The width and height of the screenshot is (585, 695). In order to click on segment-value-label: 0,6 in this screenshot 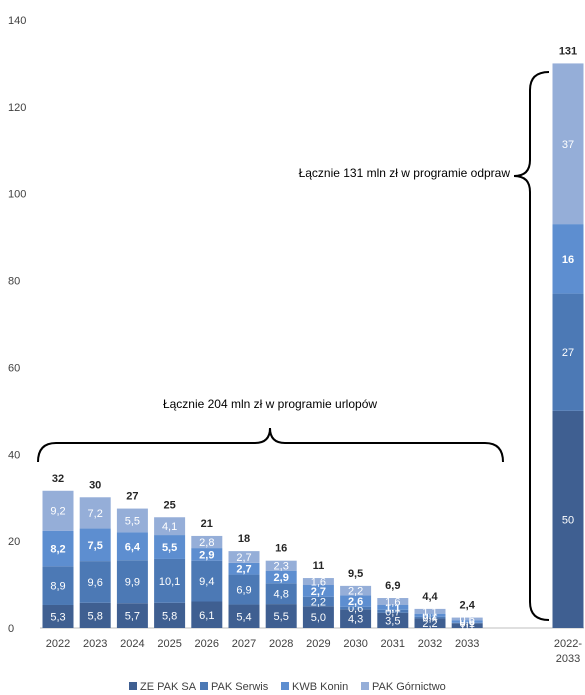, I will do `click(467, 620)`.